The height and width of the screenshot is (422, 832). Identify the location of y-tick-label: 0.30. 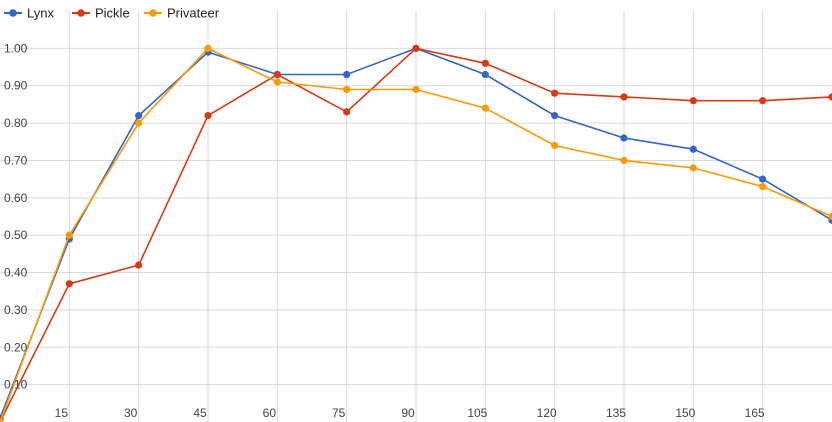
(16, 310).